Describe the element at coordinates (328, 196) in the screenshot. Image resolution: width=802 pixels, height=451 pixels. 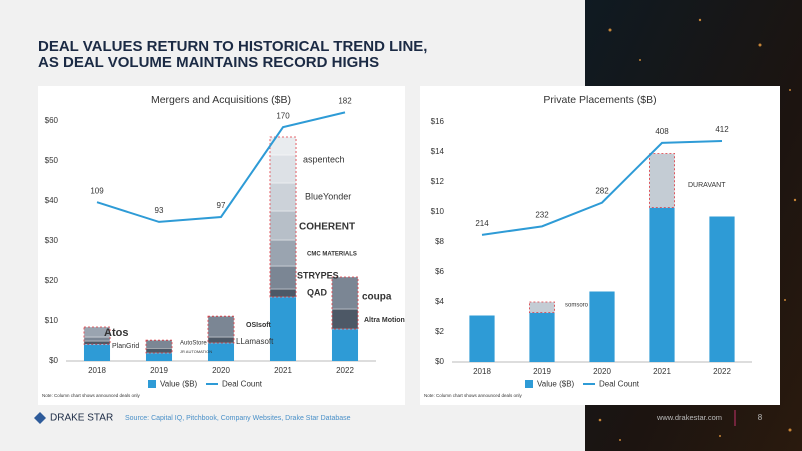
I see `logo: BlueYonder` at that location.